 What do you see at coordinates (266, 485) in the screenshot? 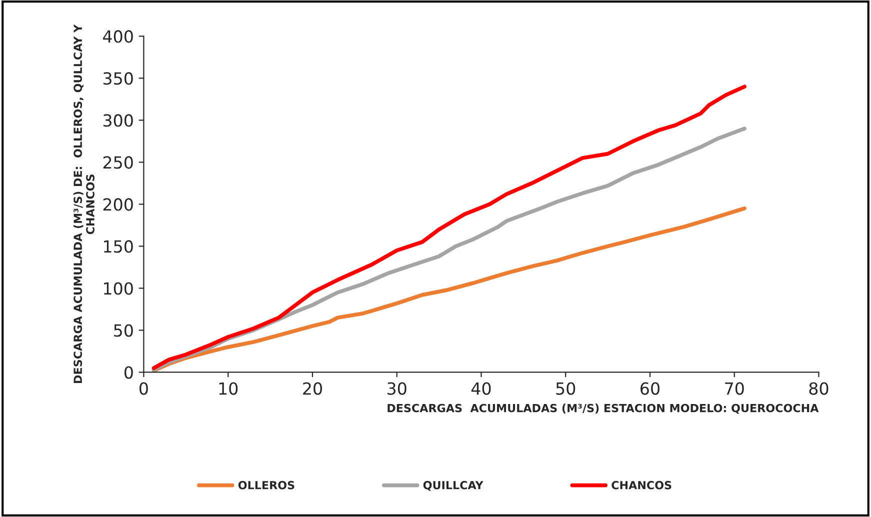
I see `legend-label: OLLEROS` at bounding box center [266, 485].